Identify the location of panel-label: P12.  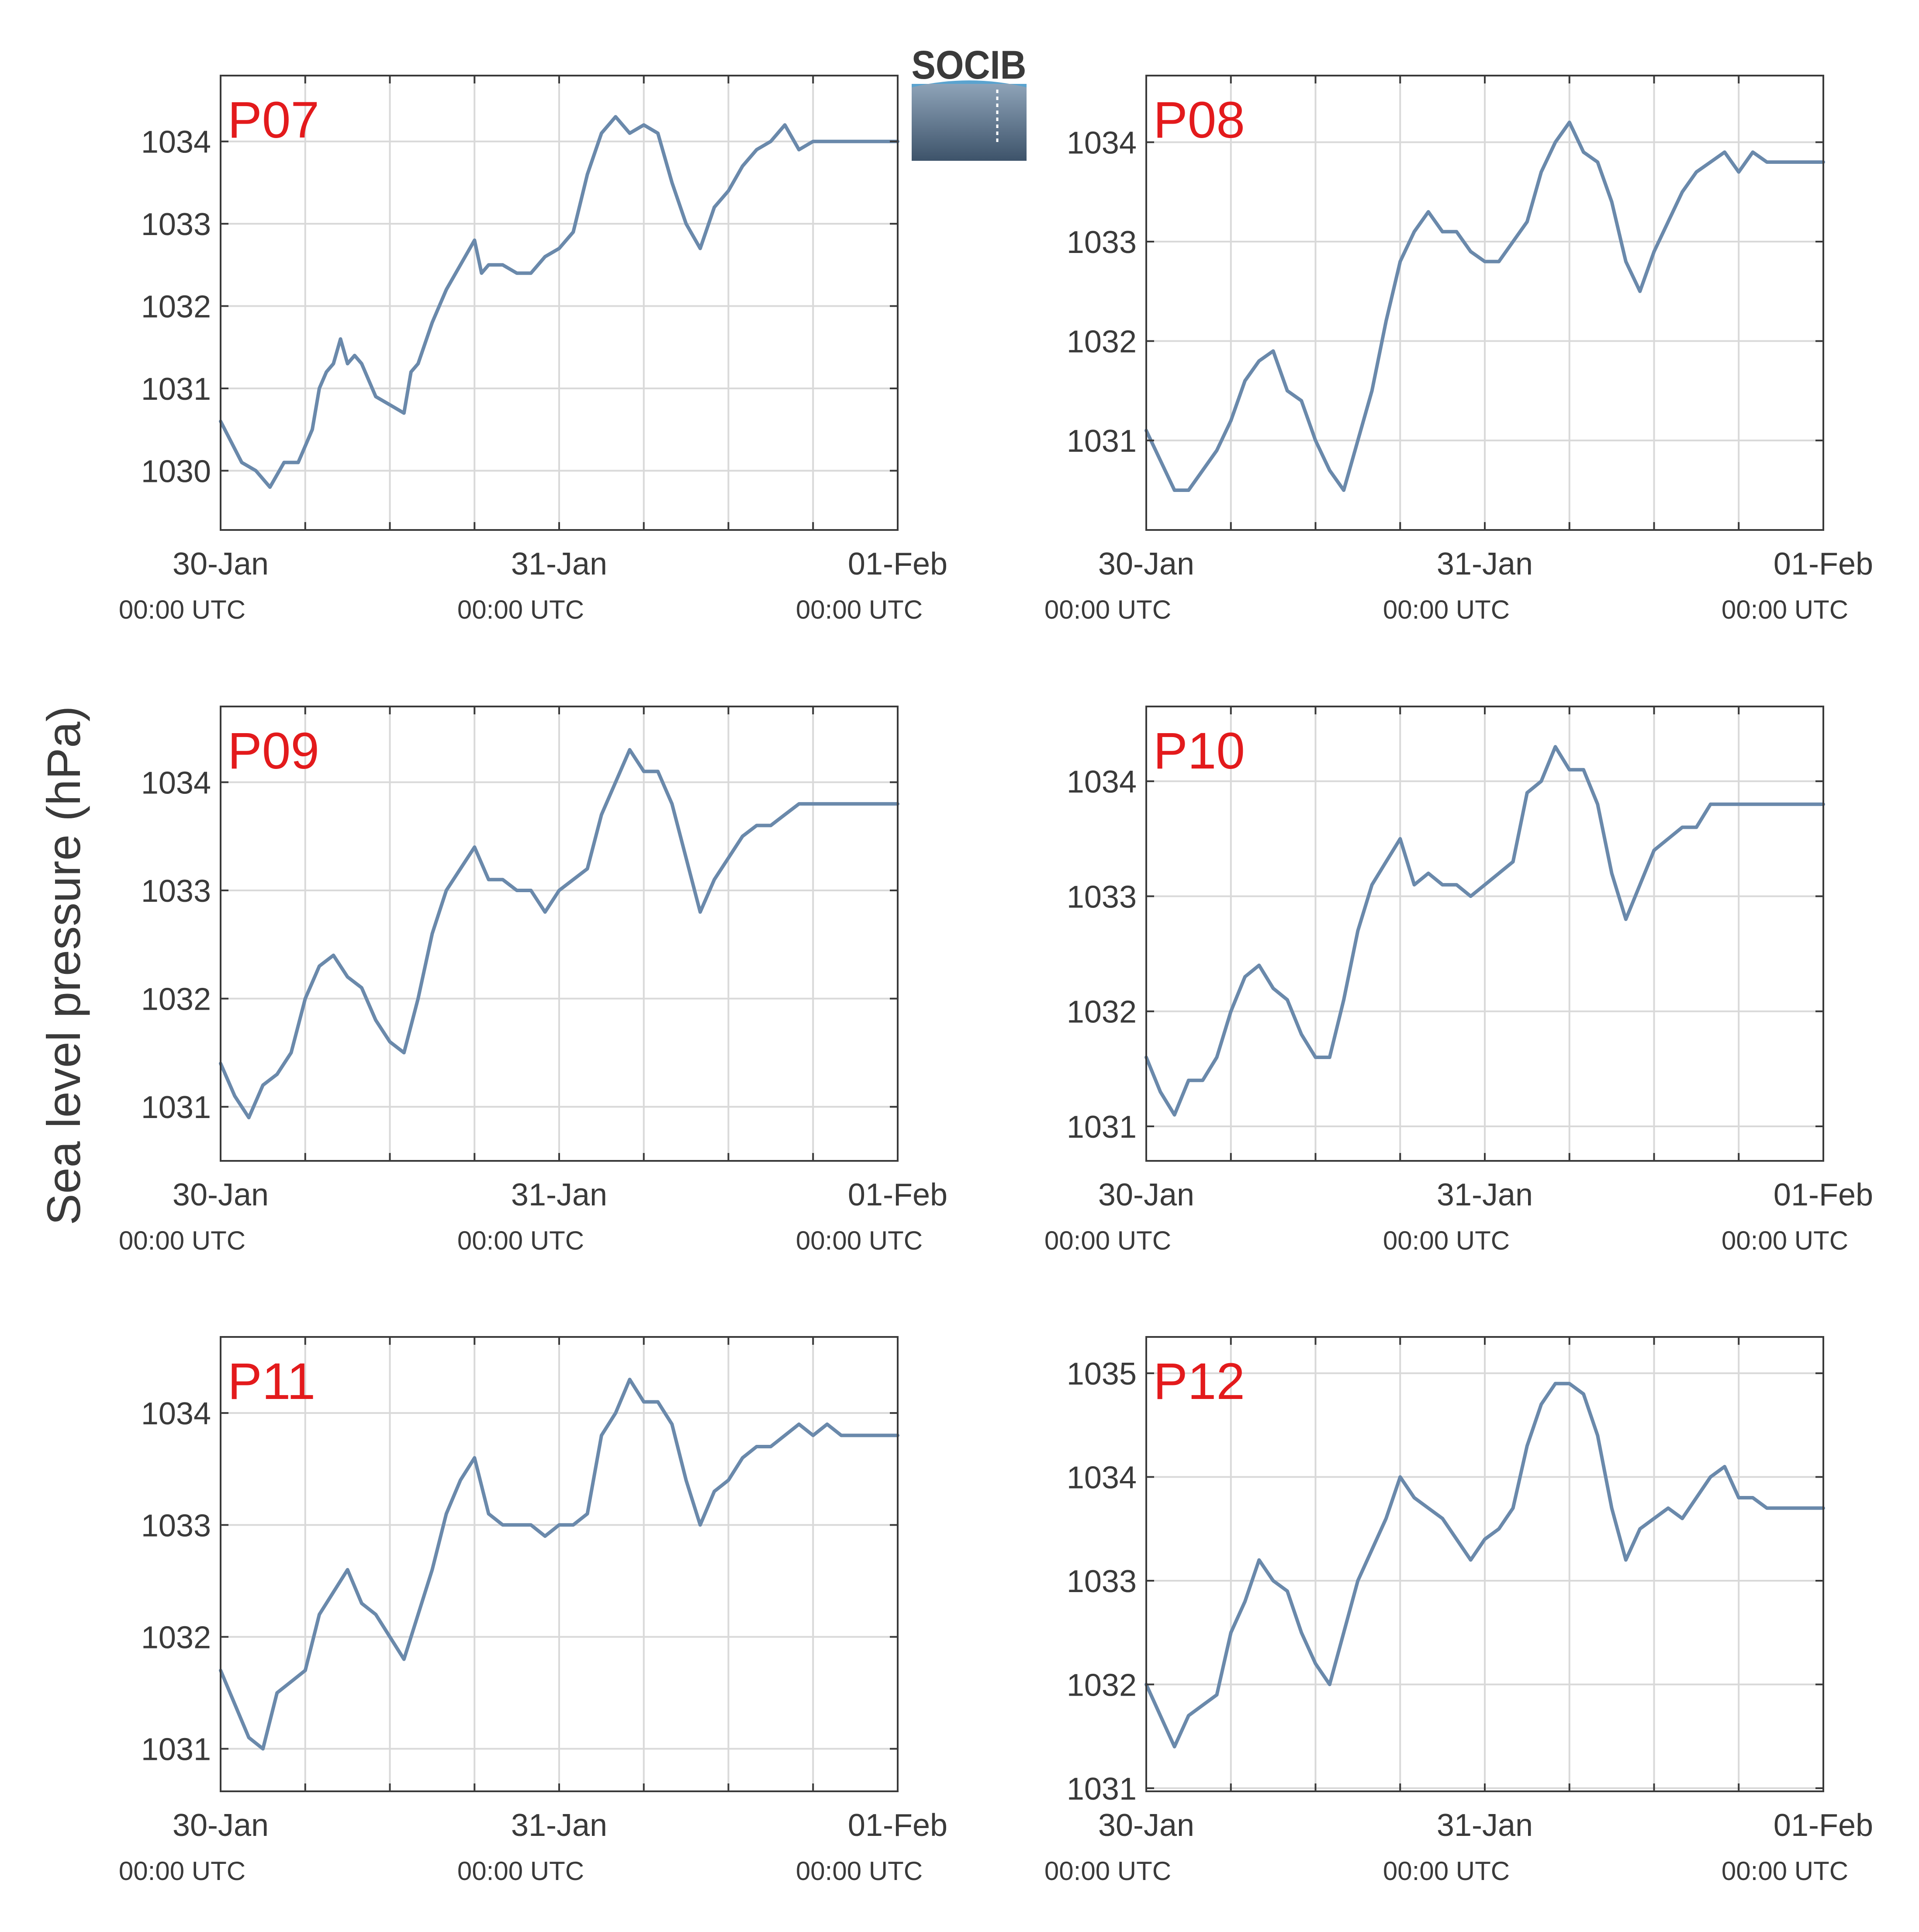
(1199, 1381).